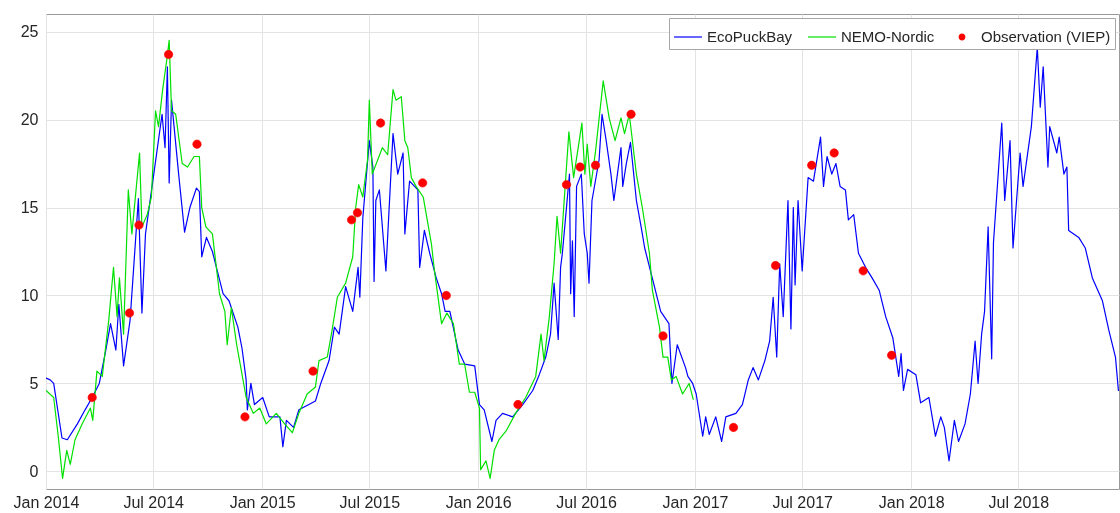  I want to click on x-tick-label: Jul 2015, so click(370, 502).